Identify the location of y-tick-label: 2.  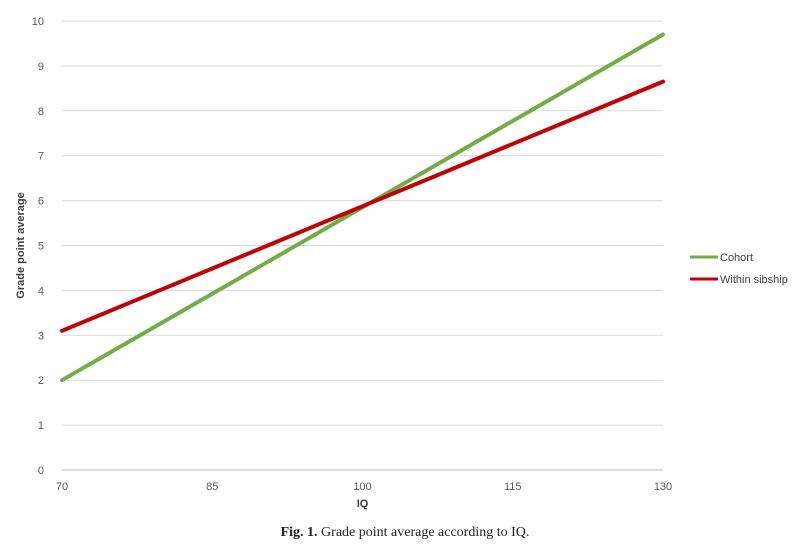
(41, 381).